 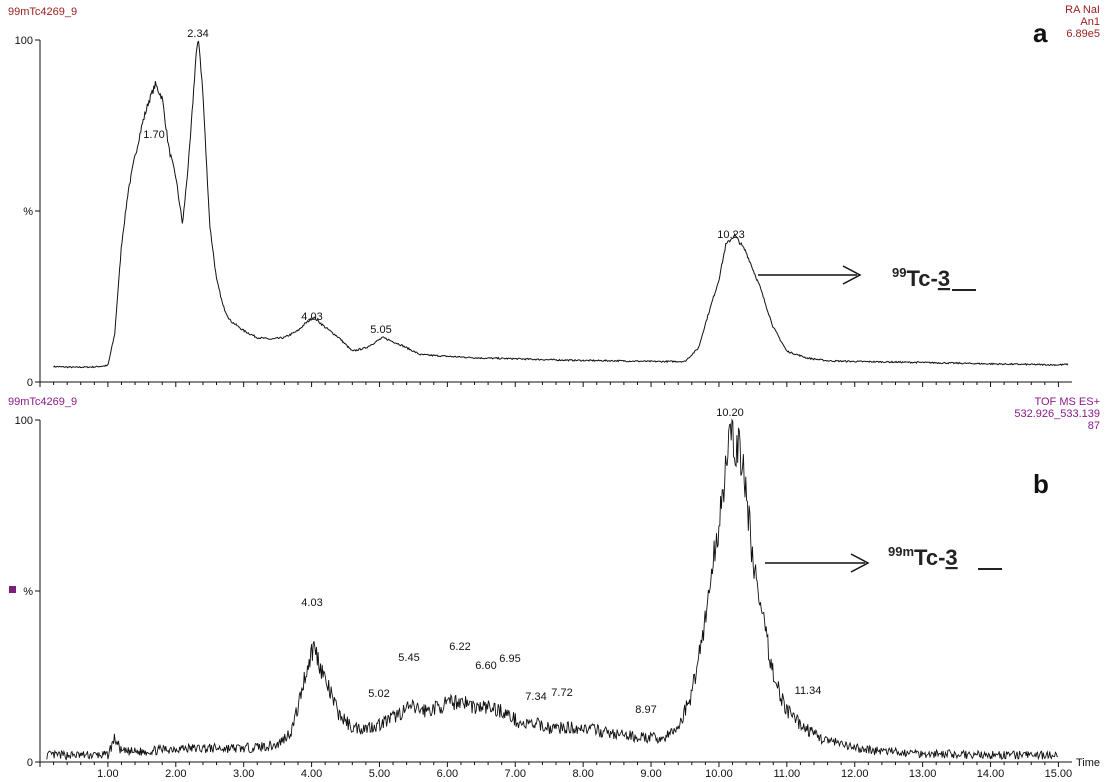 What do you see at coordinates (28, 592) in the screenshot?
I see `panel-b-ytick-label-percent: %` at bounding box center [28, 592].